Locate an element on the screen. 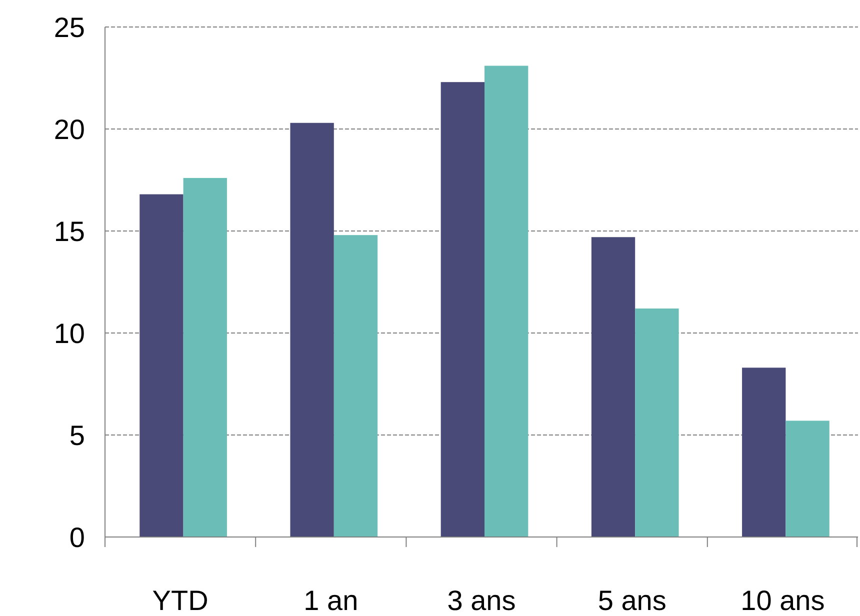 The height and width of the screenshot is (616, 860). x-tick-label: 10 ans is located at coordinates (782, 600).